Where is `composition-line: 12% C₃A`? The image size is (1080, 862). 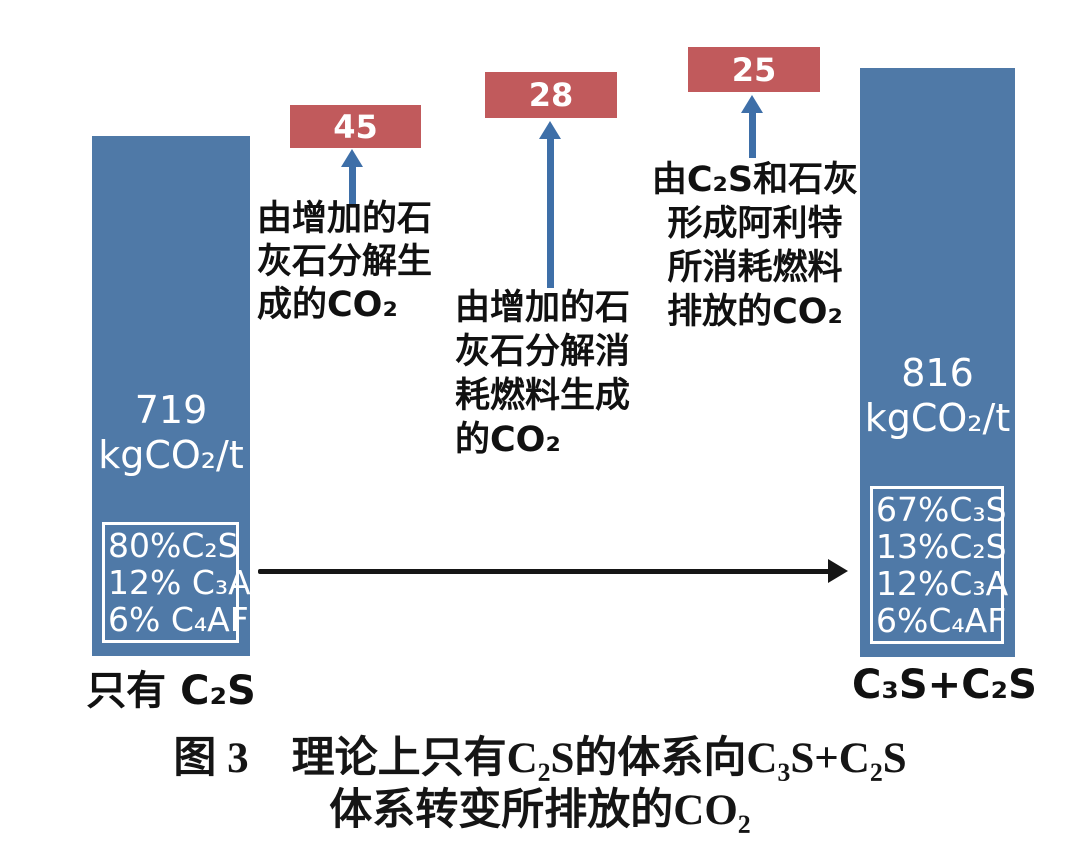
composition-line: 12% C₃A is located at coordinates (179, 582).